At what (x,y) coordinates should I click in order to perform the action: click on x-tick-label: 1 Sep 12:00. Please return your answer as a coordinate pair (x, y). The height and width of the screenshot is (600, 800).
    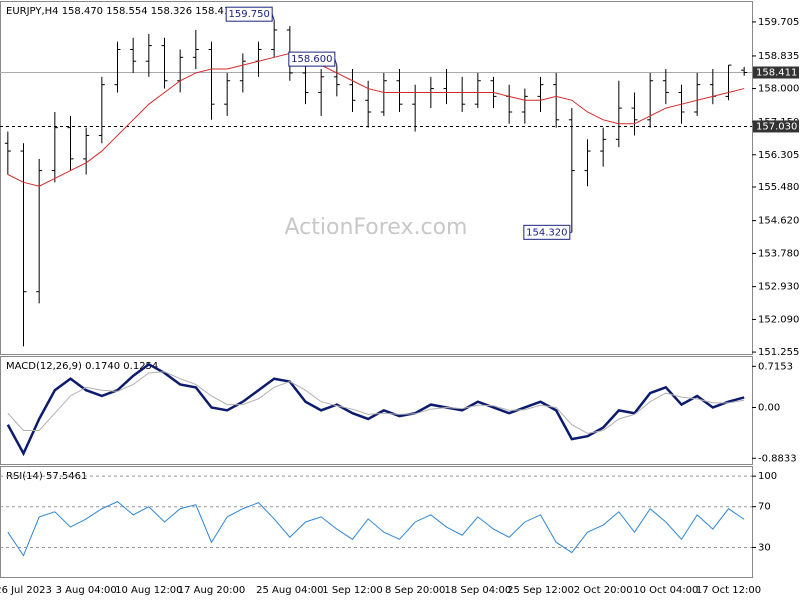
    Looking at the image, I should click on (352, 590).